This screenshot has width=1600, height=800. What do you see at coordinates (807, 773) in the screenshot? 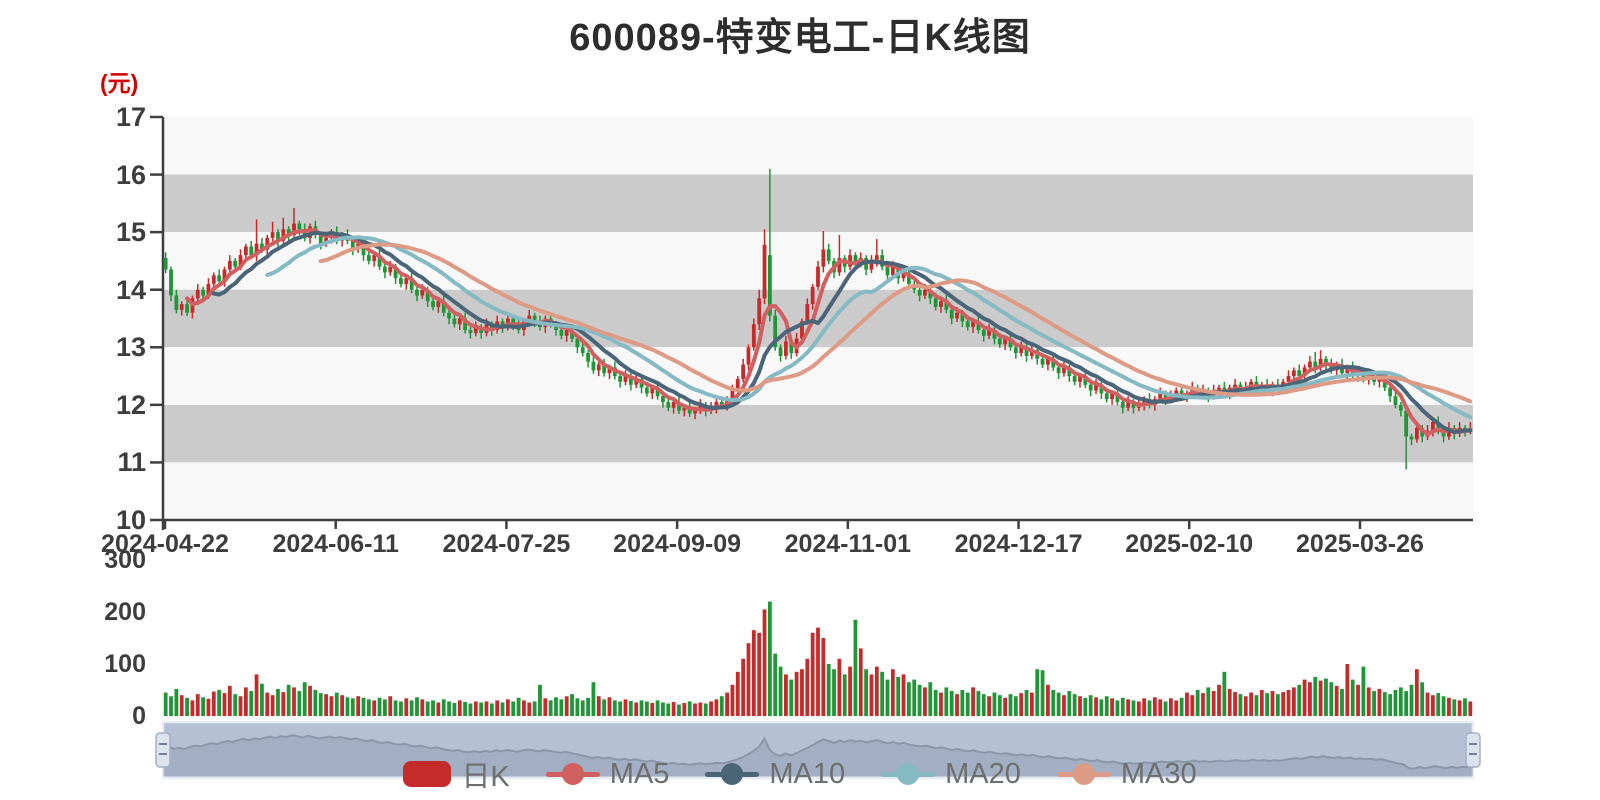
I see `legend-item-label: MA10` at bounding box center [807, 773].